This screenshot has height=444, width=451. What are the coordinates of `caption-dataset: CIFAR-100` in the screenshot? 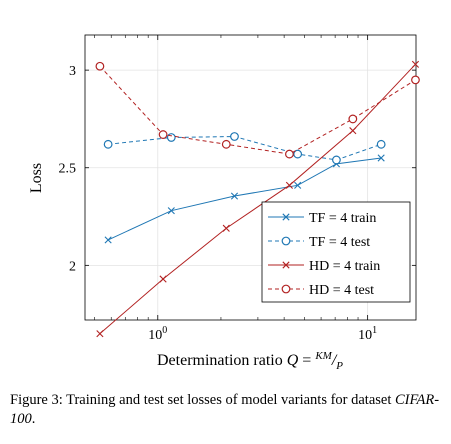 It's located at (225, 409).